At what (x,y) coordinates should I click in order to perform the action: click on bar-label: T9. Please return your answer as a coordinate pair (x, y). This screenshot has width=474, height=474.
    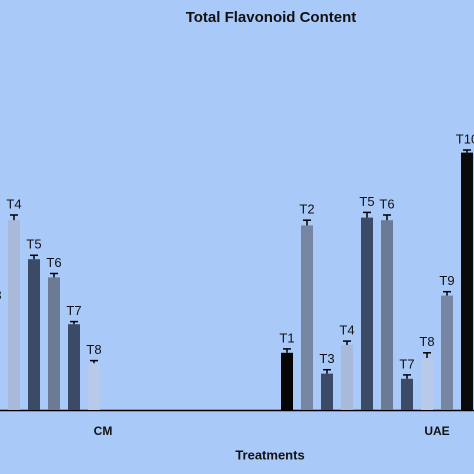
    Looking at the image, I should click on (446, 280).